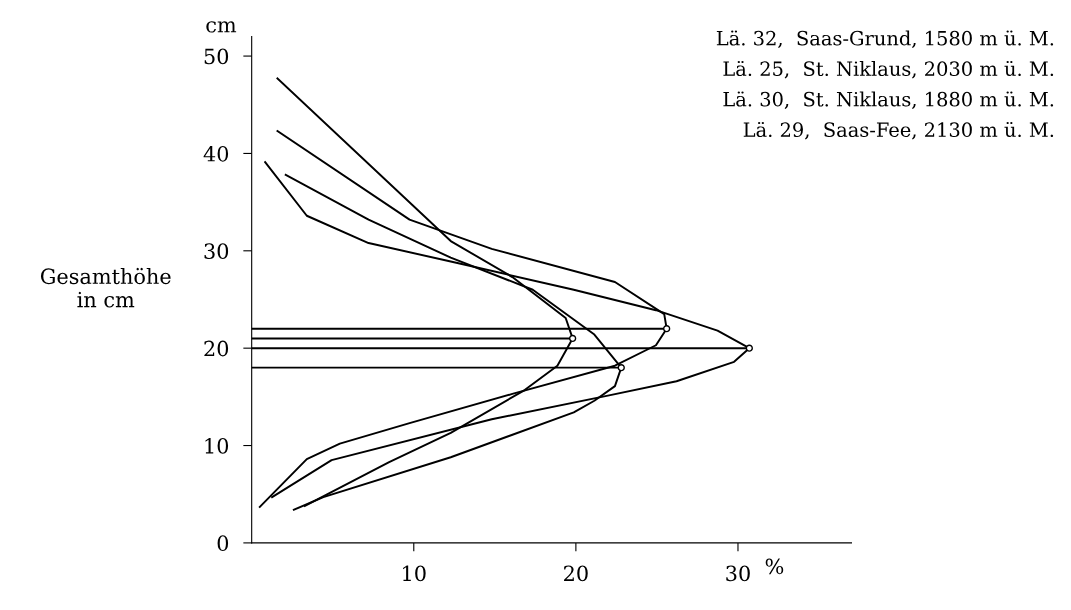  I want to click on y-tick-label: 10, so click(217, 445).